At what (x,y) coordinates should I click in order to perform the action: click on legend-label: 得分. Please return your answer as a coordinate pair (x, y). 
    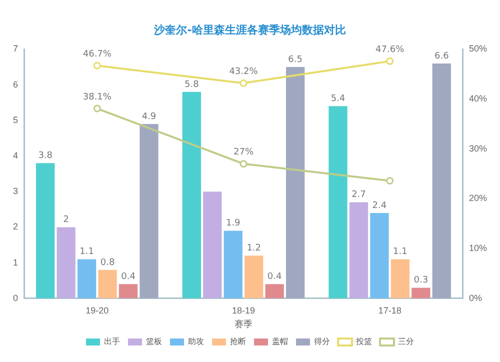
    Looking at the image, I should click on (322, 341).